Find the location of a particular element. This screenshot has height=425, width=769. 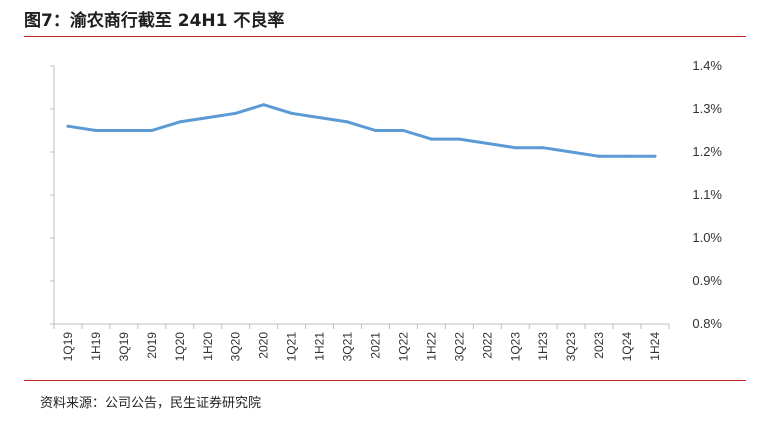

footer-divider is located at coordinates (385, 380).